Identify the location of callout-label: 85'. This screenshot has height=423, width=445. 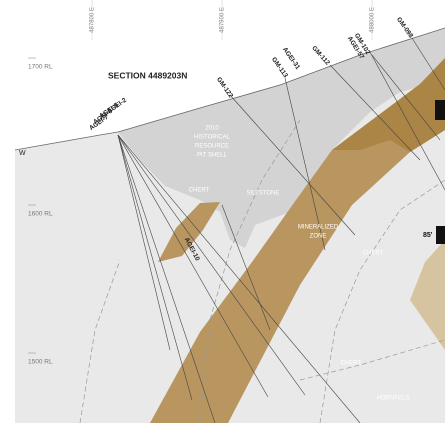
(428, 235).